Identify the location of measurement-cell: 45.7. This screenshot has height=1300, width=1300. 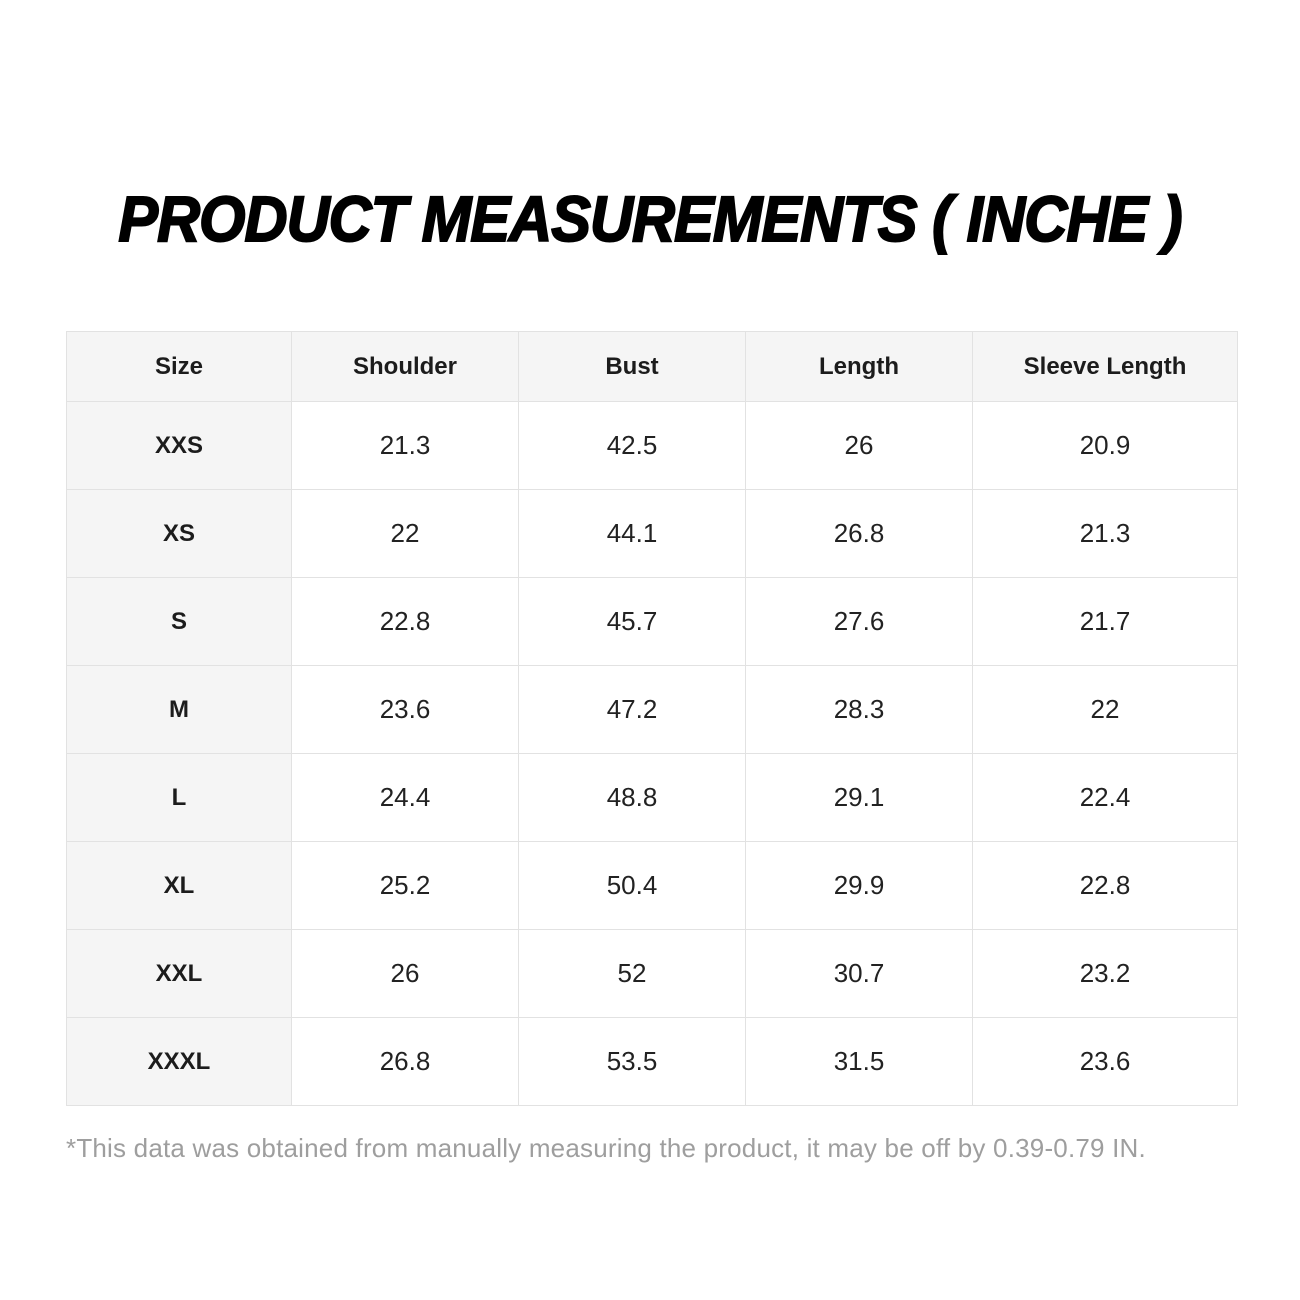
(632, 621).